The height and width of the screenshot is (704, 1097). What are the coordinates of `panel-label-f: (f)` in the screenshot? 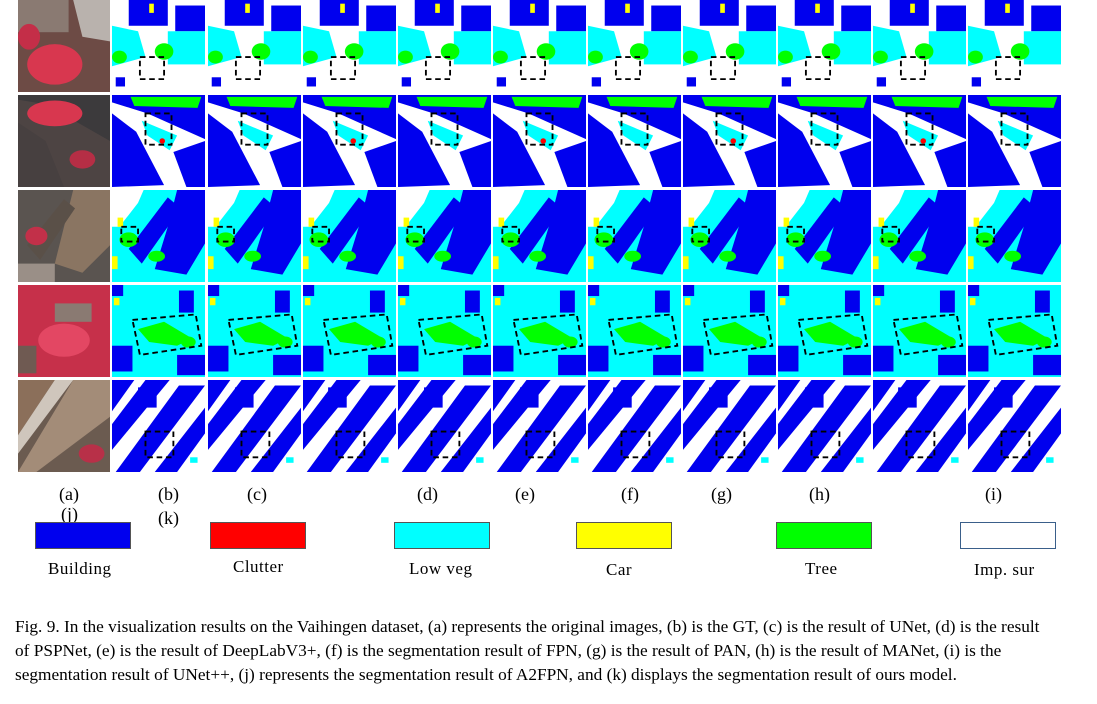 It's located at (630, 494).